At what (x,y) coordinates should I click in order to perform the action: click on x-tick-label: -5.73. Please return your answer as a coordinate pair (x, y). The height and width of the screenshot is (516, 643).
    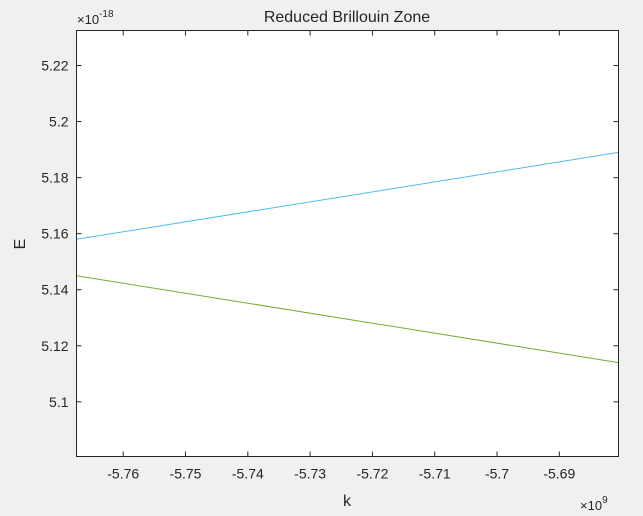
    Looking at the image, I should click on (310, 474).